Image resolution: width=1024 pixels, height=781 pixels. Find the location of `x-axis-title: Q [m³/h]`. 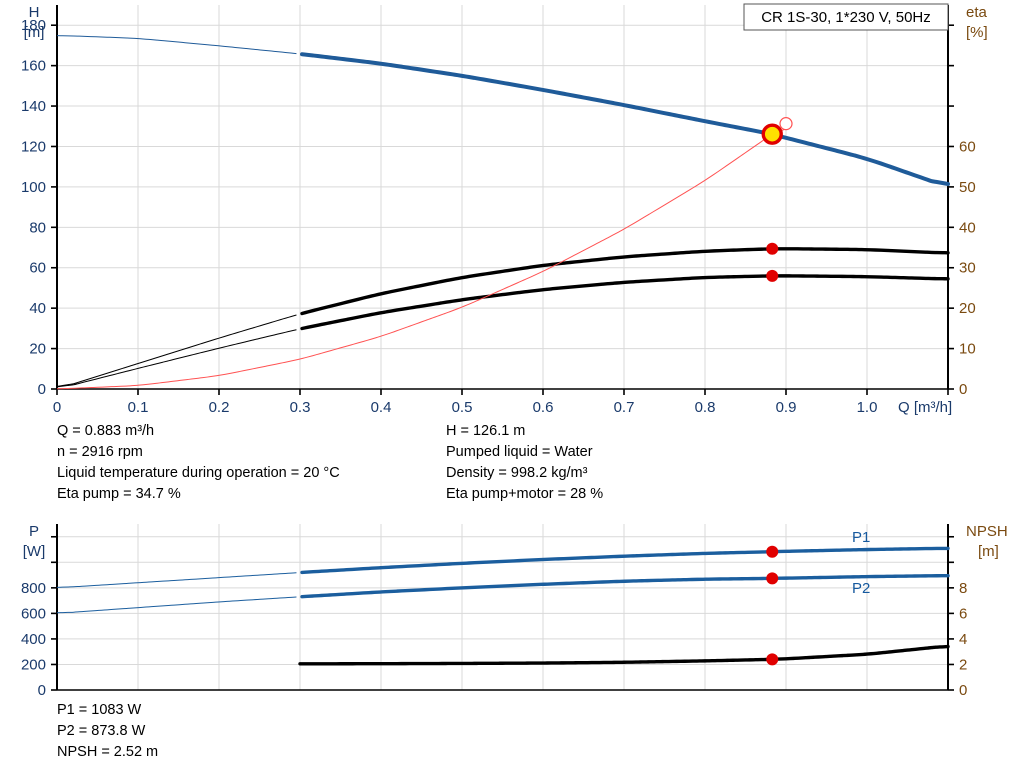

x-axis-title: Q [m³/h] is located at coordinates (925, 407).